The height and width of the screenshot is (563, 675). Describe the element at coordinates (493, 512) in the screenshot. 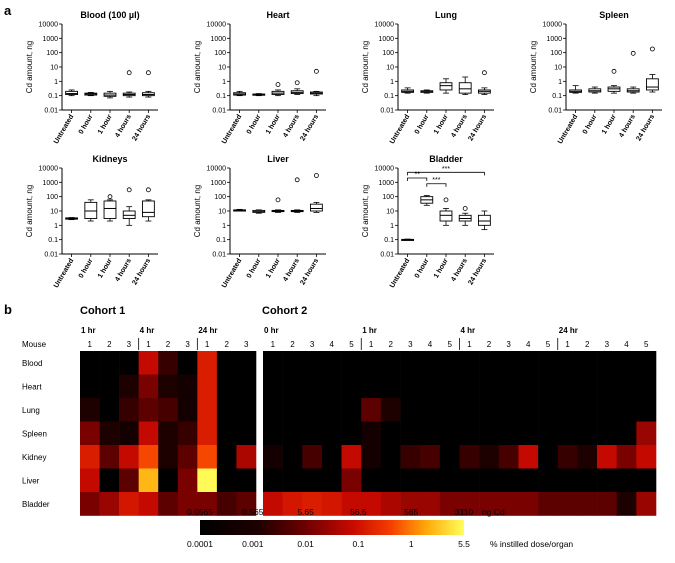

I see `colorbar-top-unit: ng Cd` at that location.